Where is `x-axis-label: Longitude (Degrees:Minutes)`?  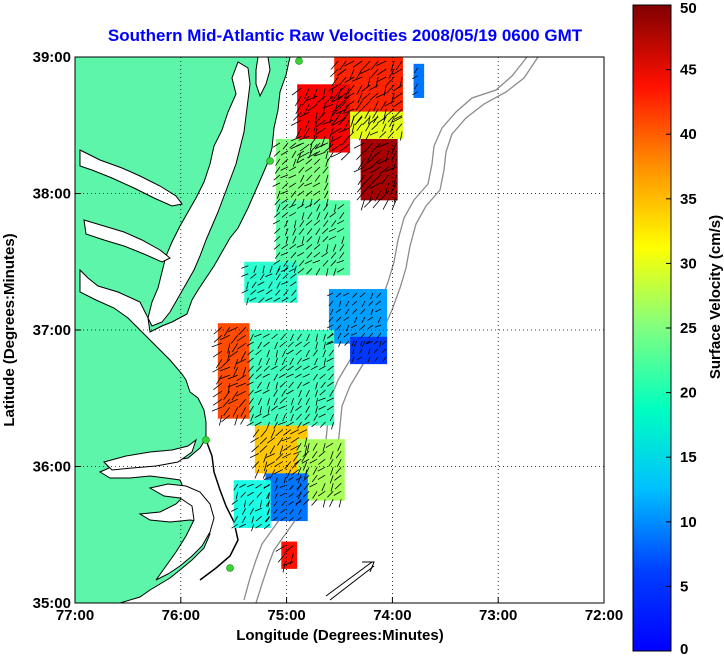
x-axis-label: Longitude (Degrees:Minutes) is located at coordinates (340, 635).